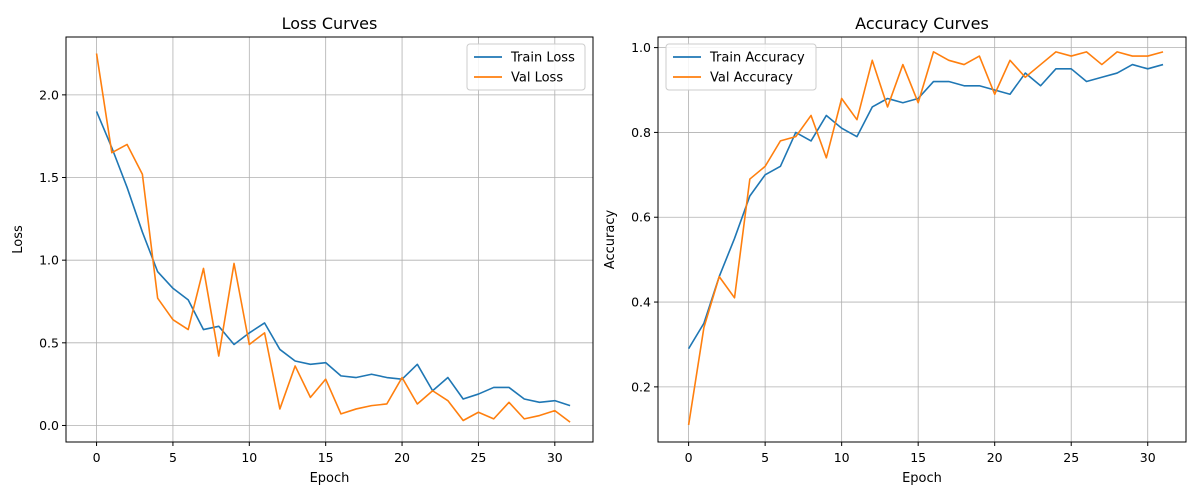 Image resolution: width=1200 pixels, height=500 pixels. Describe the element at coordinates (49, 177) in the screenshot. I see `y-tick-label: 1.5` at that location.